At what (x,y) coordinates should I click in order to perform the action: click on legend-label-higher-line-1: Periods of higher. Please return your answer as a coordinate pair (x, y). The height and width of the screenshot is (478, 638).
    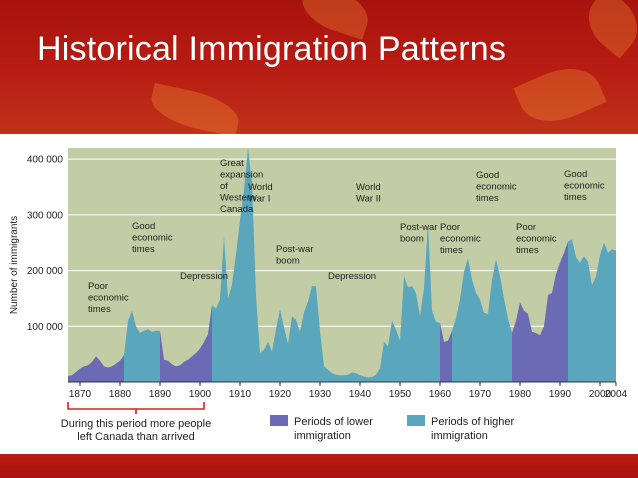
    Looking at the image, I should click on (472, 422).